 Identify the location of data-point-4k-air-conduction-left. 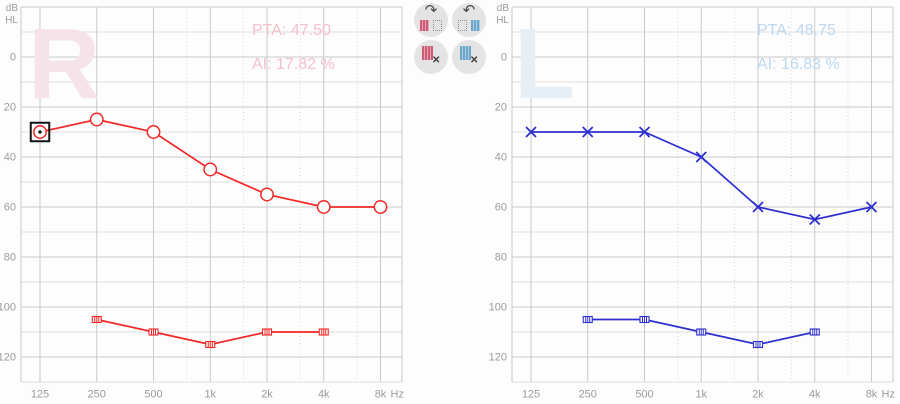
(815, 219).